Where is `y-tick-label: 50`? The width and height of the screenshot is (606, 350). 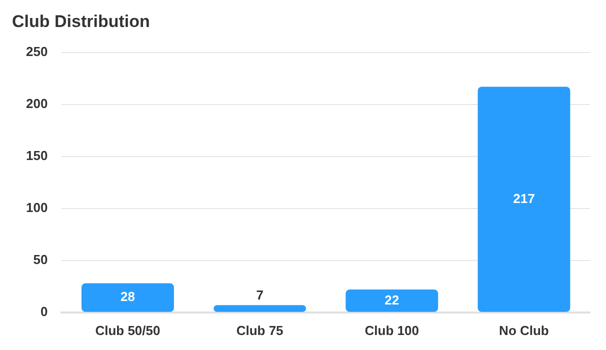
y-tick-label: 50 is located at coordinates (40, 259).